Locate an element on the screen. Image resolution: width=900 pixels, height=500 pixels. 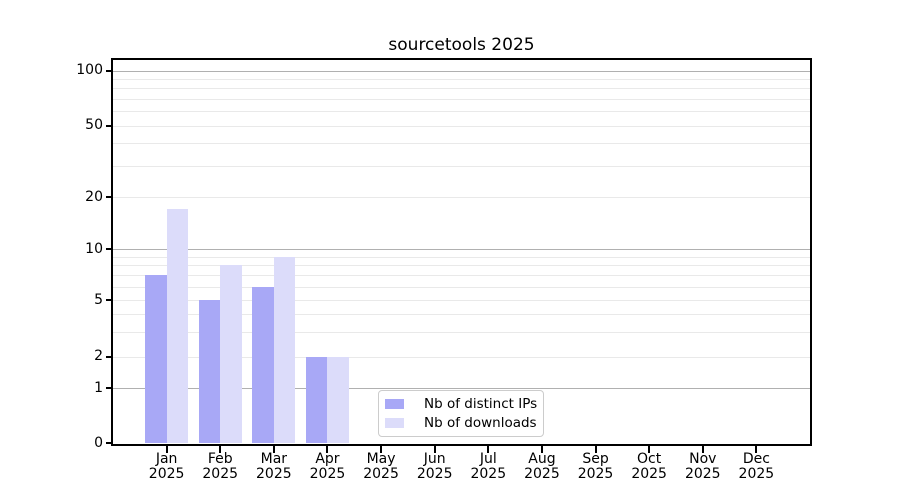
legend-swatch-distinct-ips is located at coordinates (394, 404).